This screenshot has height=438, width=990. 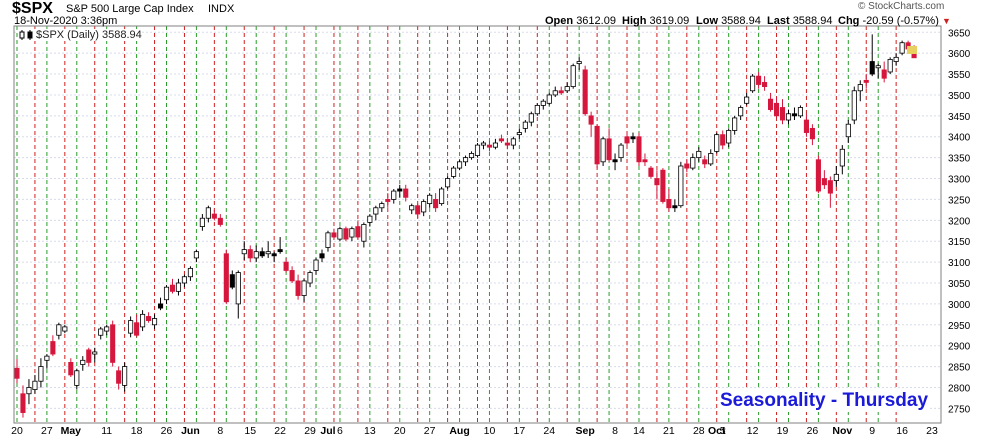 I want to click on instrument-name: S&P 500 Large Cap Index, so click(x=130, y=9).